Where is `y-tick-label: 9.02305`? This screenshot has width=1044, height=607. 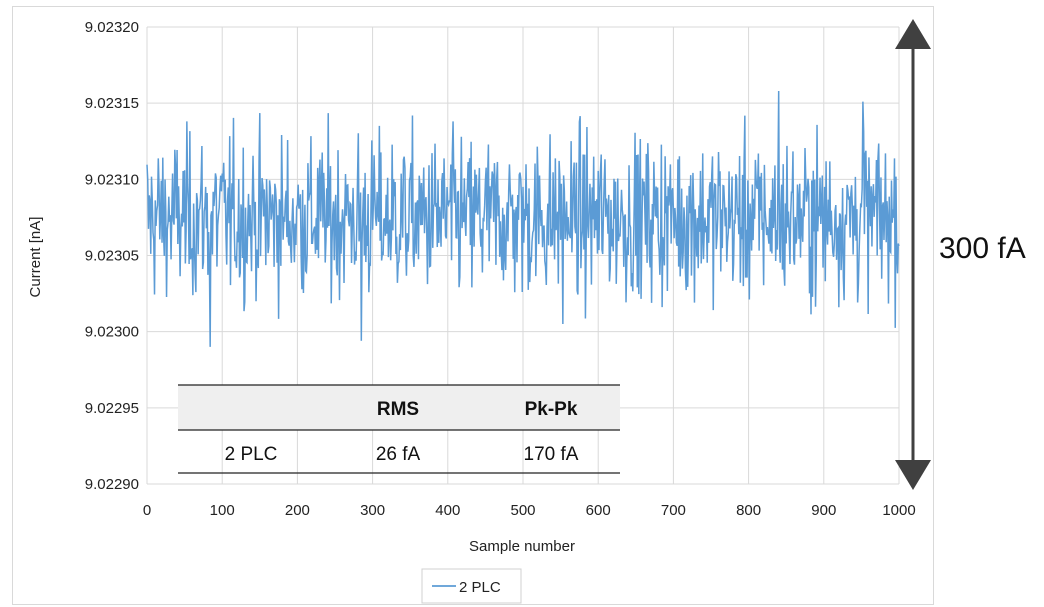 y-tick-label: 9.02305 is located at coordinates (112, 256).